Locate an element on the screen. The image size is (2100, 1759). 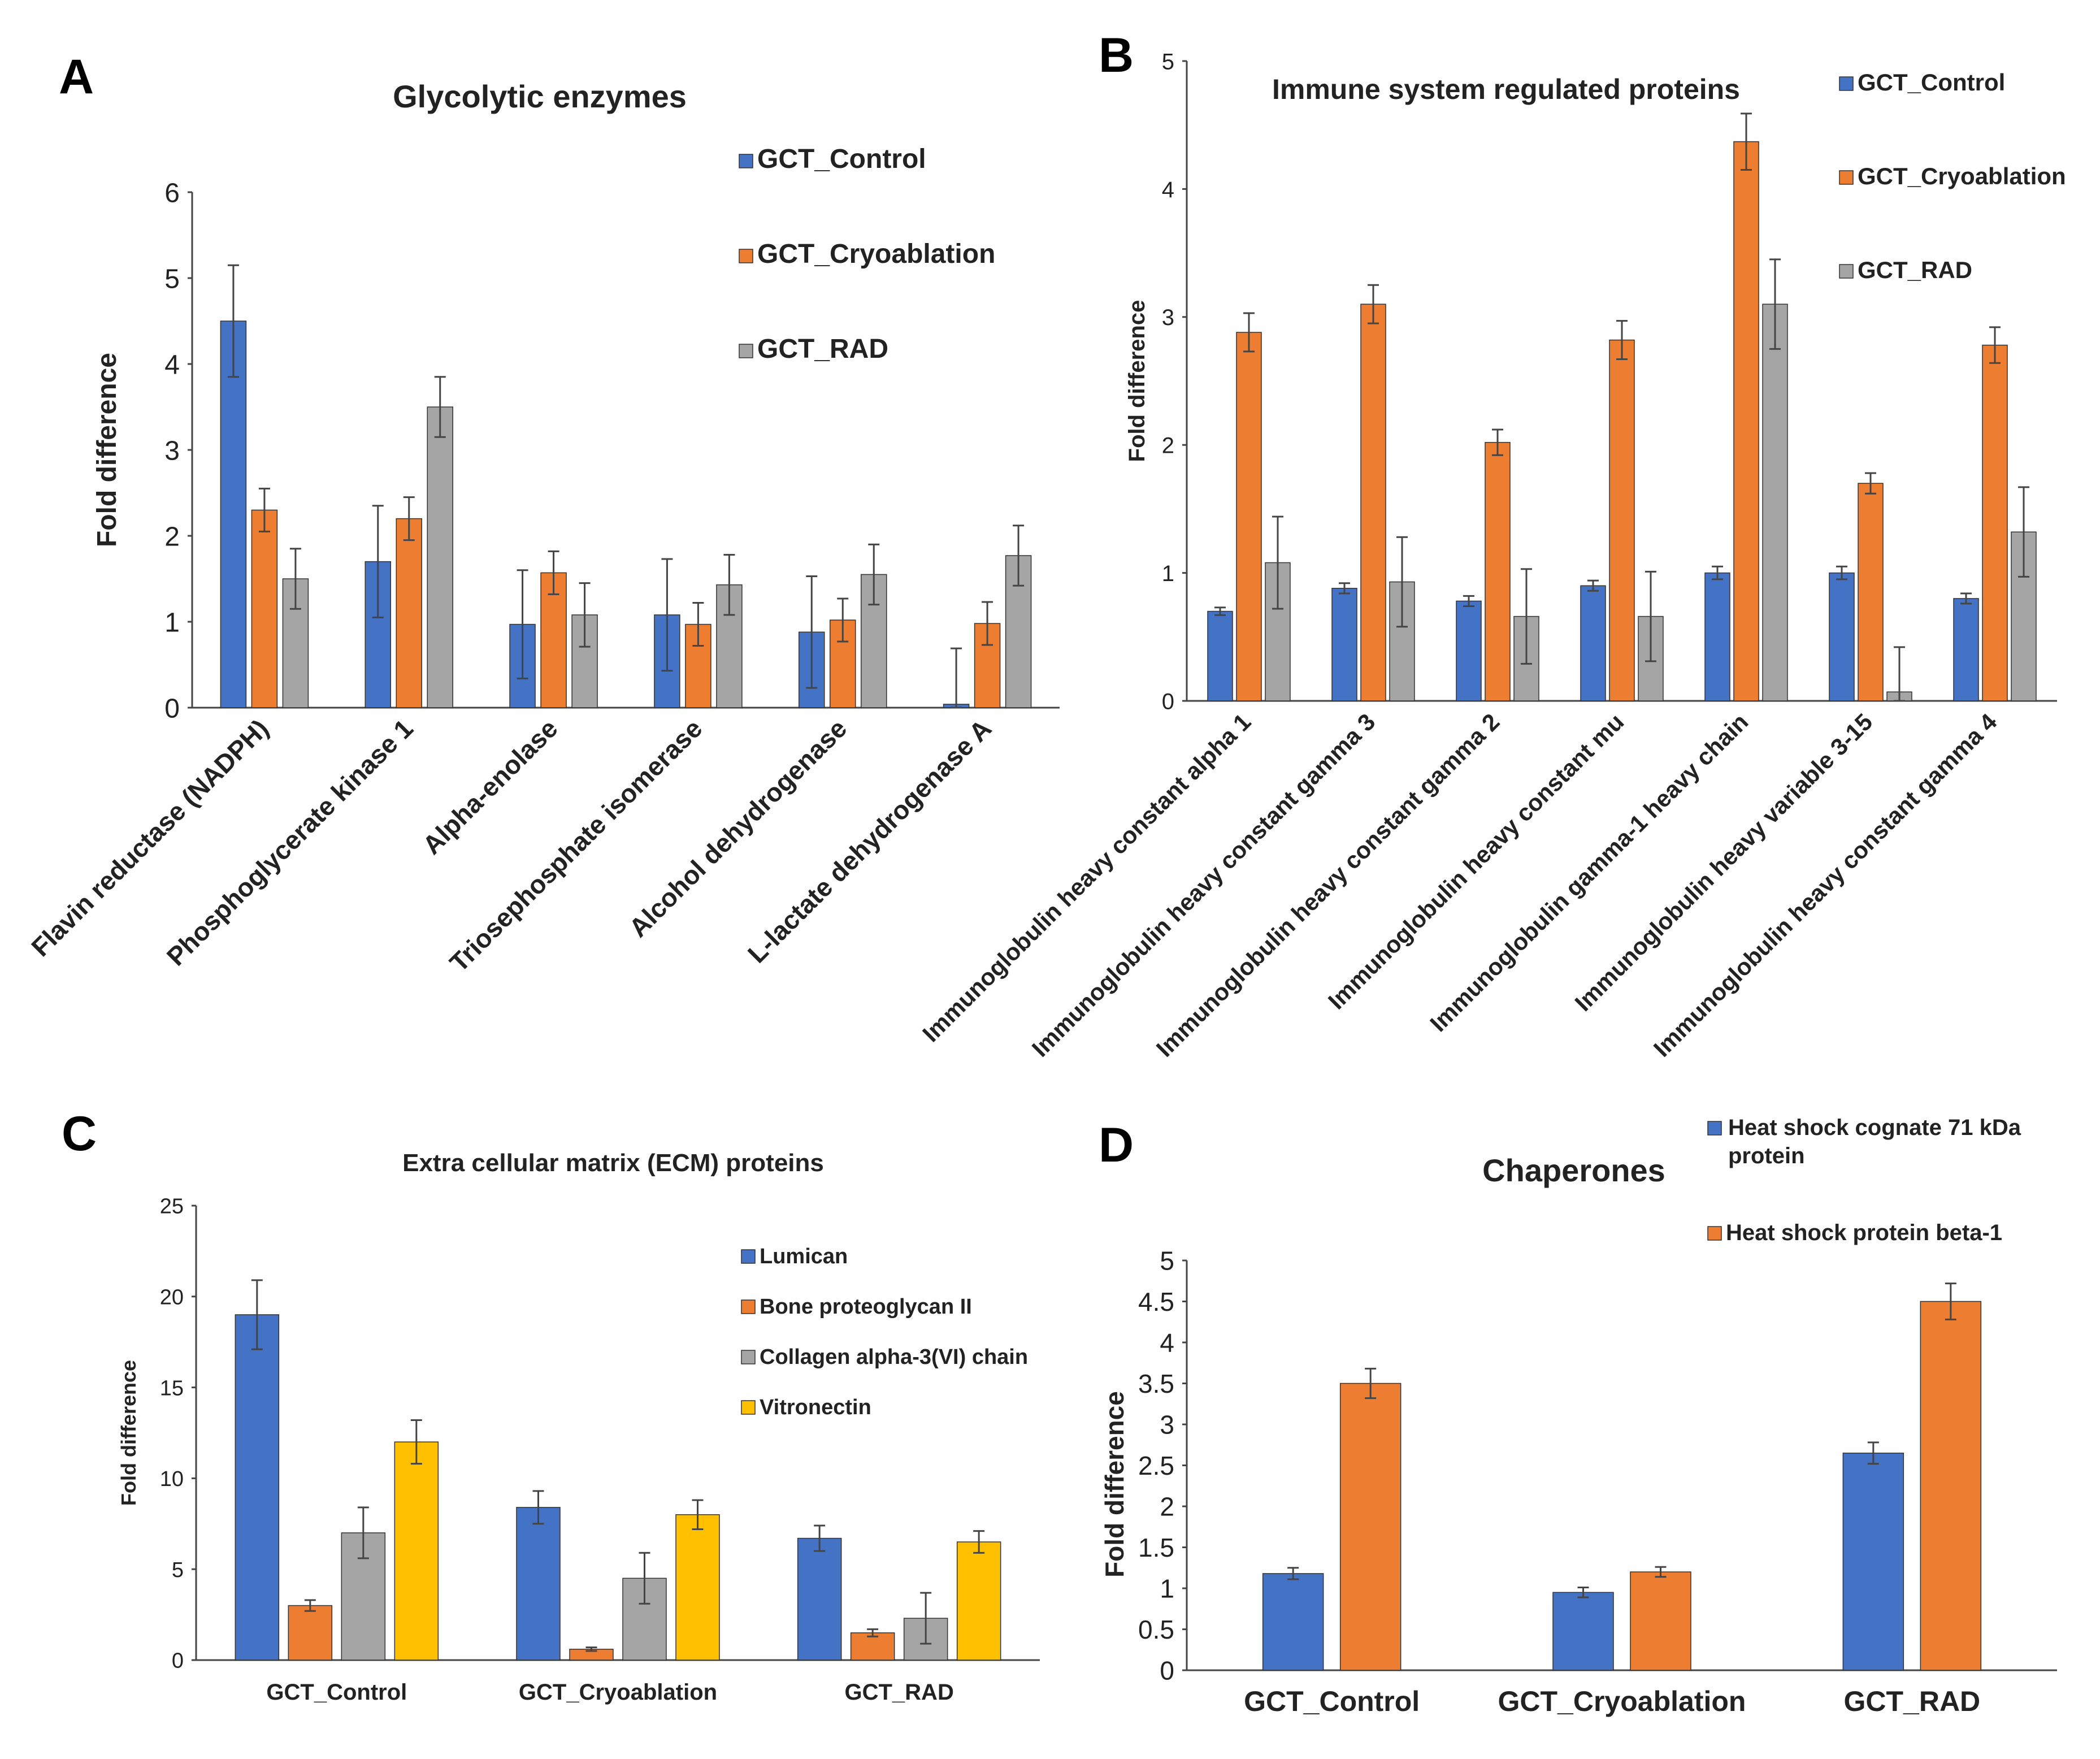
x-category-label: GCT_Control is located at coordinates (336, 1692).